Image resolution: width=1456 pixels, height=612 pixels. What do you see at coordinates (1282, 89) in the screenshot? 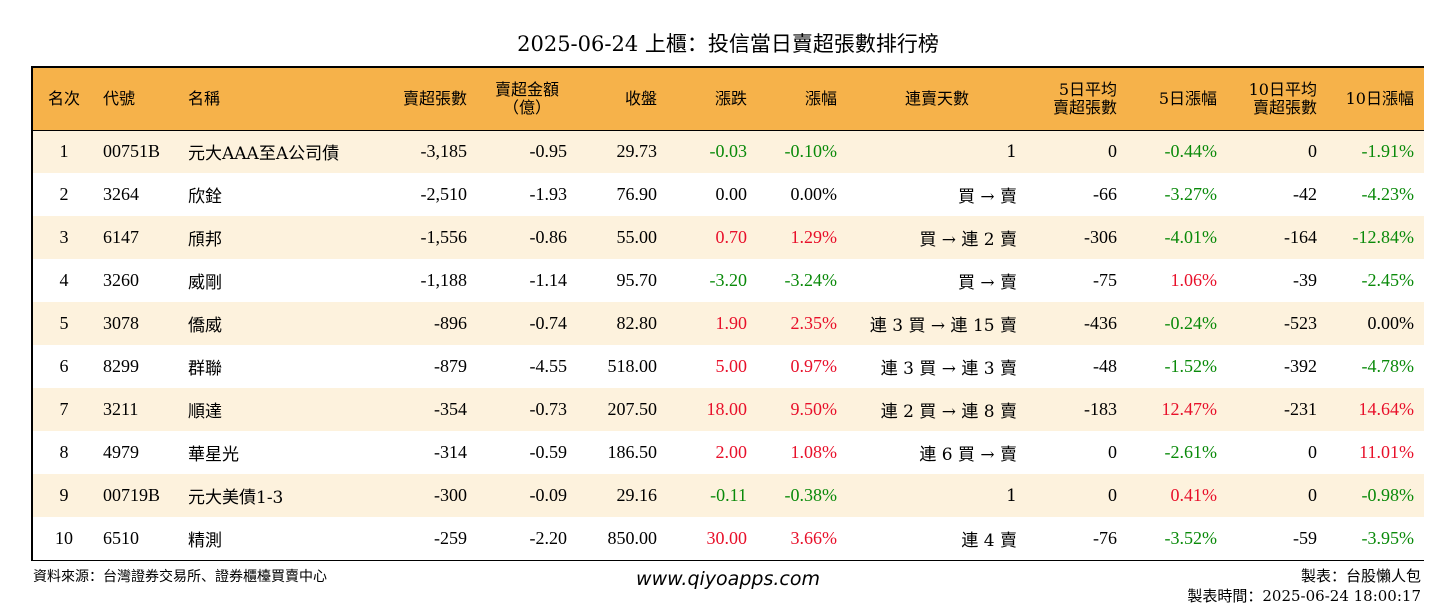
I see `header-avg10-line1: 10日平均` at bounding box center [1282, 89].